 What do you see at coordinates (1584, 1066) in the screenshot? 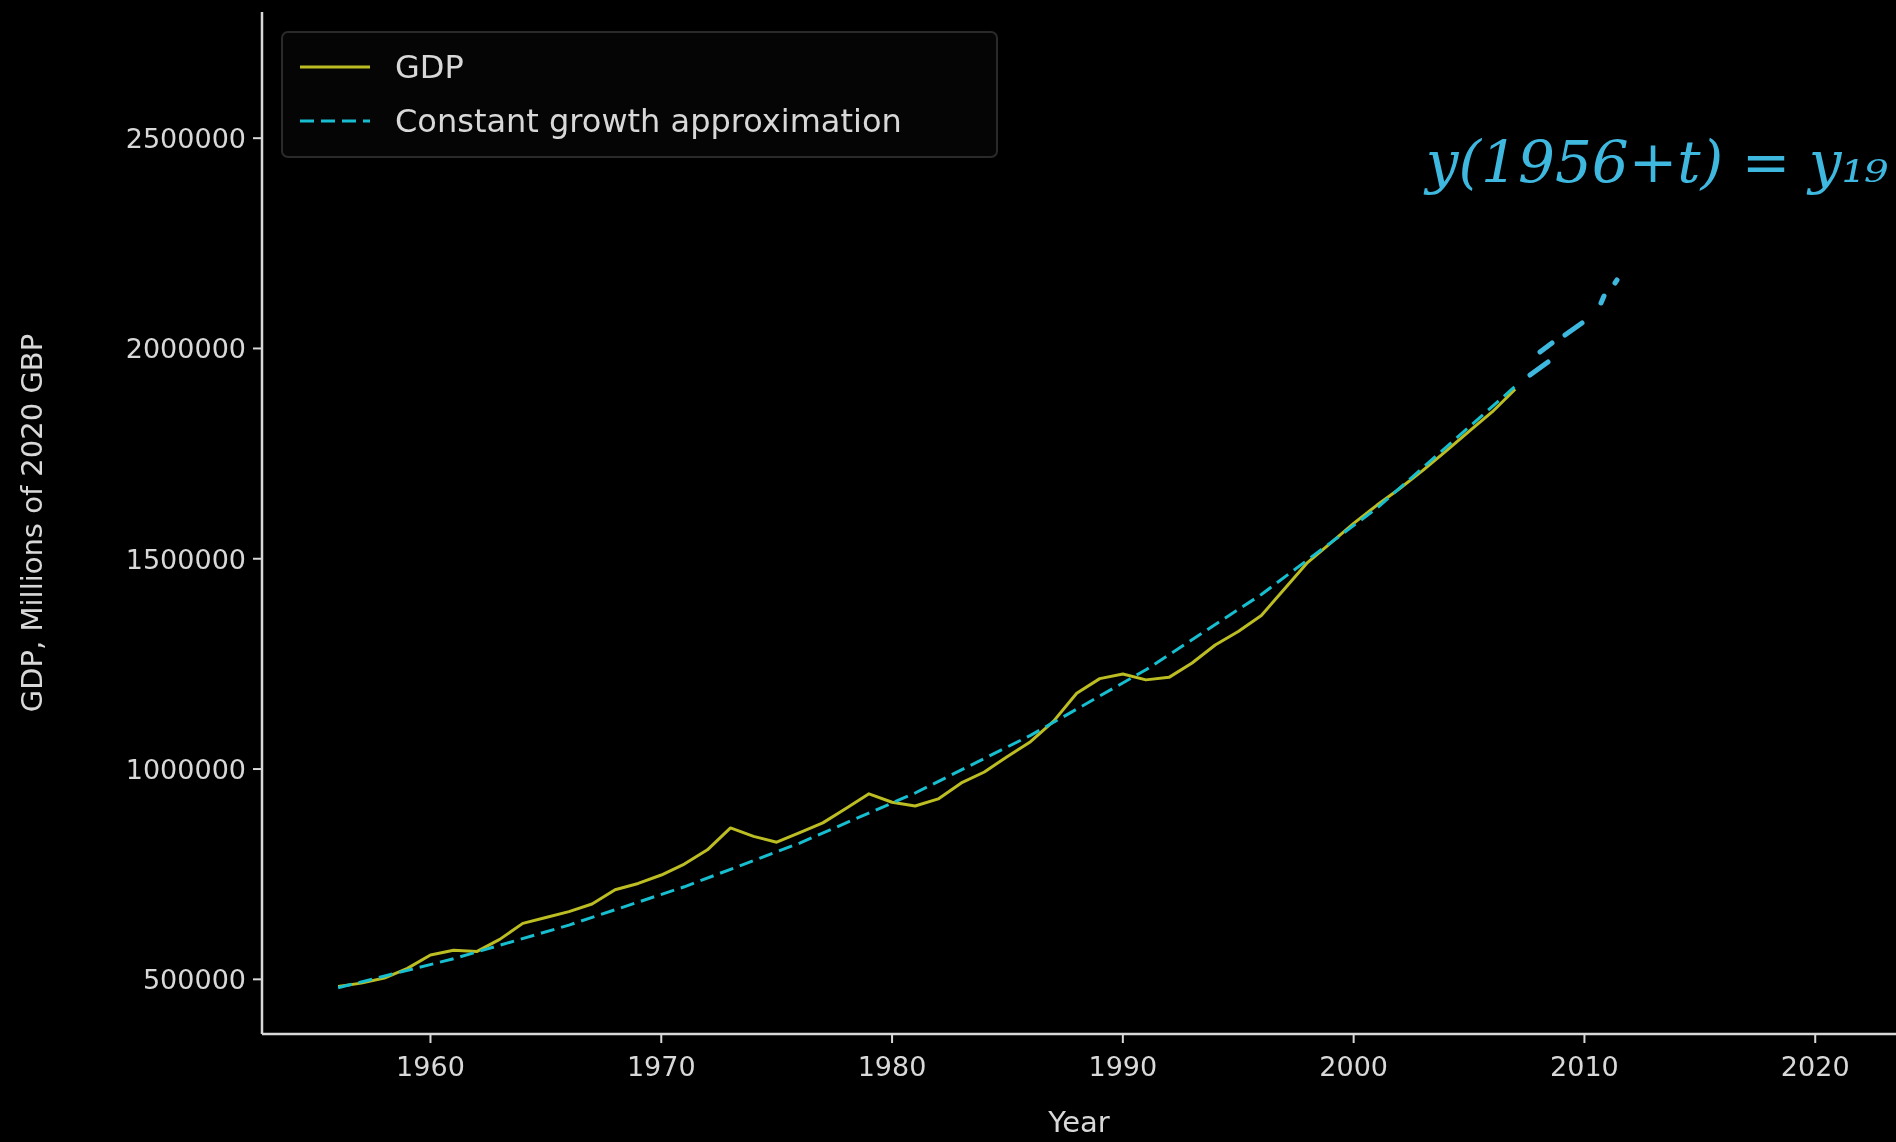
I see `x-tick-label: 2010` at bounding box center [1584, 1066].